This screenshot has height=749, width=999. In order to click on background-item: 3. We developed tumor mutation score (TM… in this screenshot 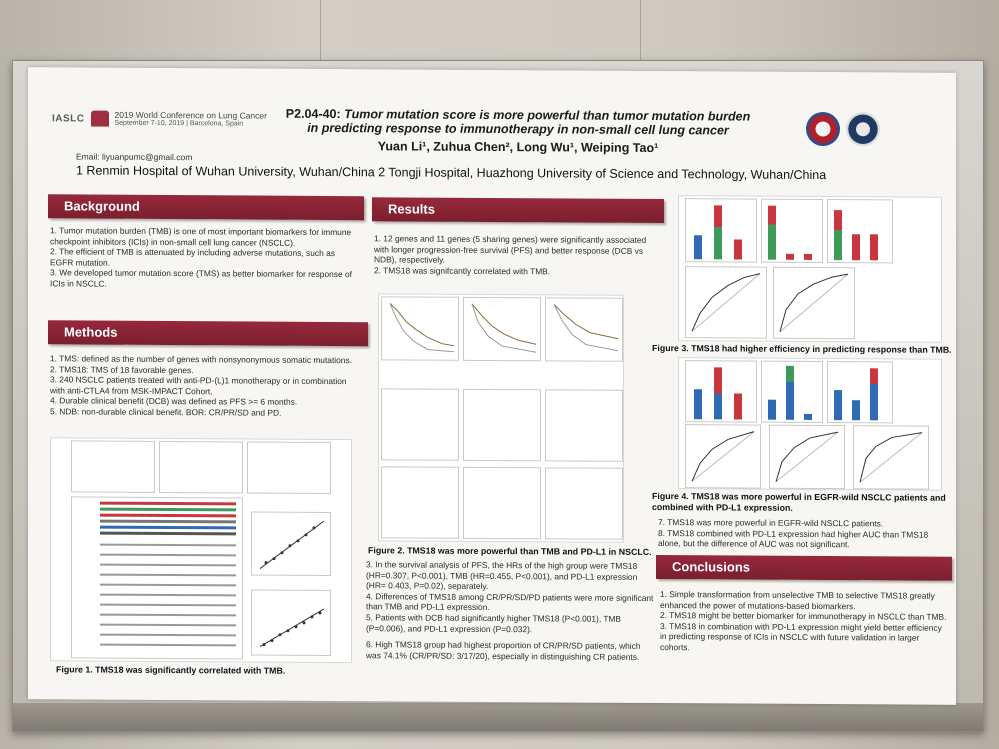, I will do `click(201, 278)`.